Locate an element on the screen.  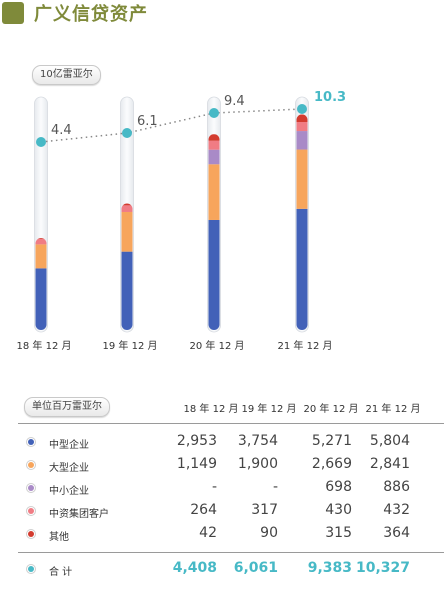
x-tick-label: 21 年 12 月 is located at coordinates (305, 345).